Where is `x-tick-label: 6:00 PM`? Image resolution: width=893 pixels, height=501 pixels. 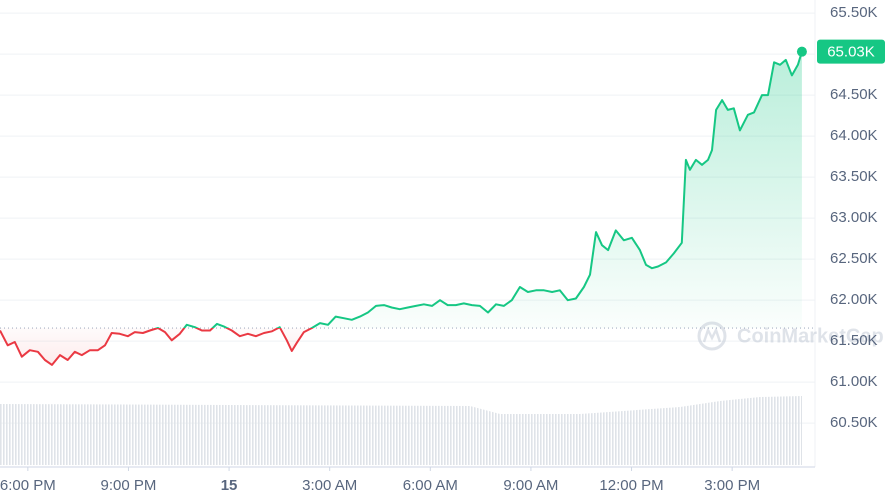 x-tick-label: 6:00 PM is located at coordinates (28, 485).